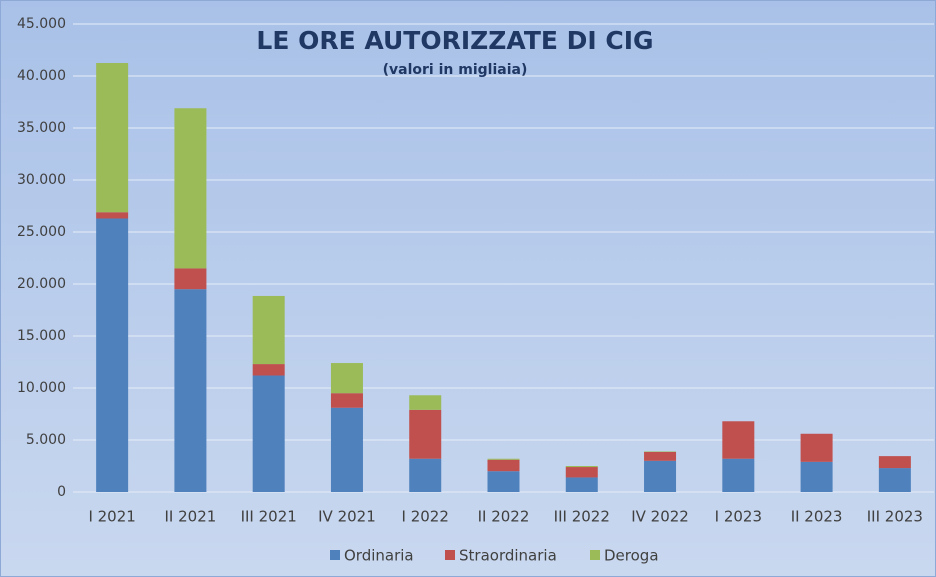 The image size is (936, 577). I want to click on x-tick-label: IV 2021, so click(347, 517).